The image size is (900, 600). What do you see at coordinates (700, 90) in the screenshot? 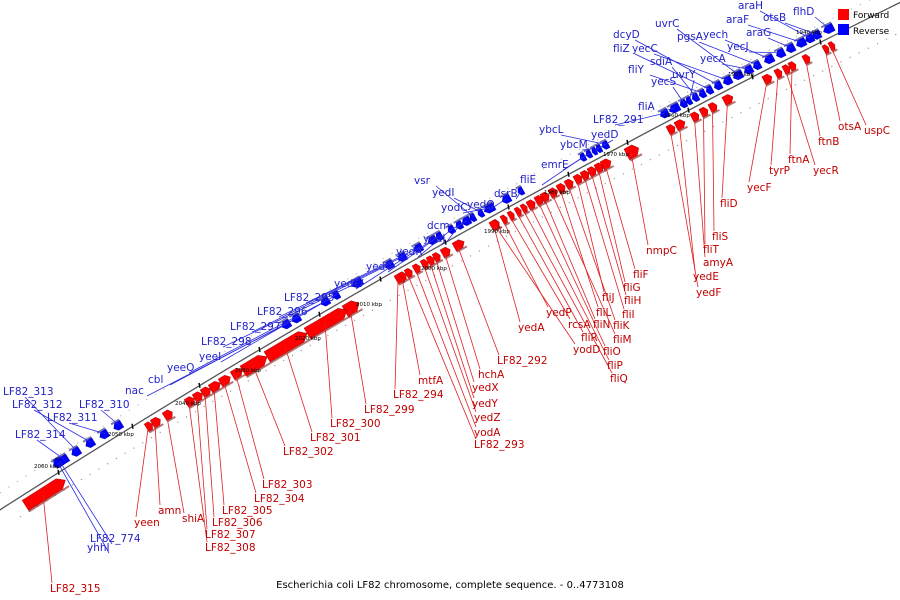
I see `gene-feature-shade-fliY` at bounding box center [700, 90].